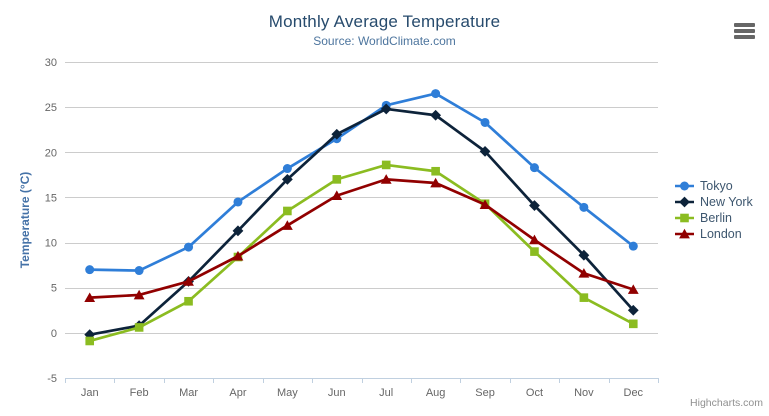 The image size is (769, 416). I want to click on legend: Tokyo New York Berlin London, so click(713, 210).